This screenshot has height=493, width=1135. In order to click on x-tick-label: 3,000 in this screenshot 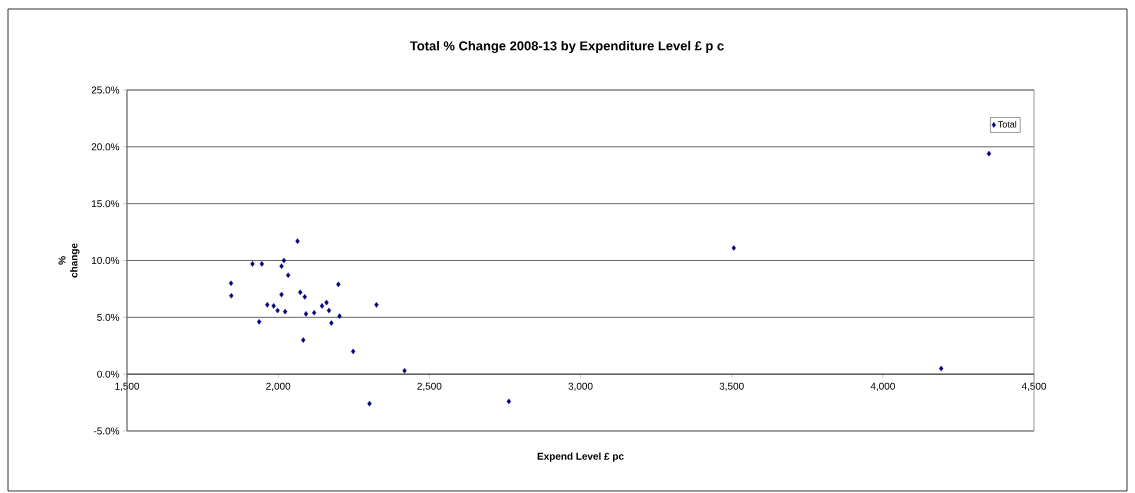, I will do `click(580, 386)`.